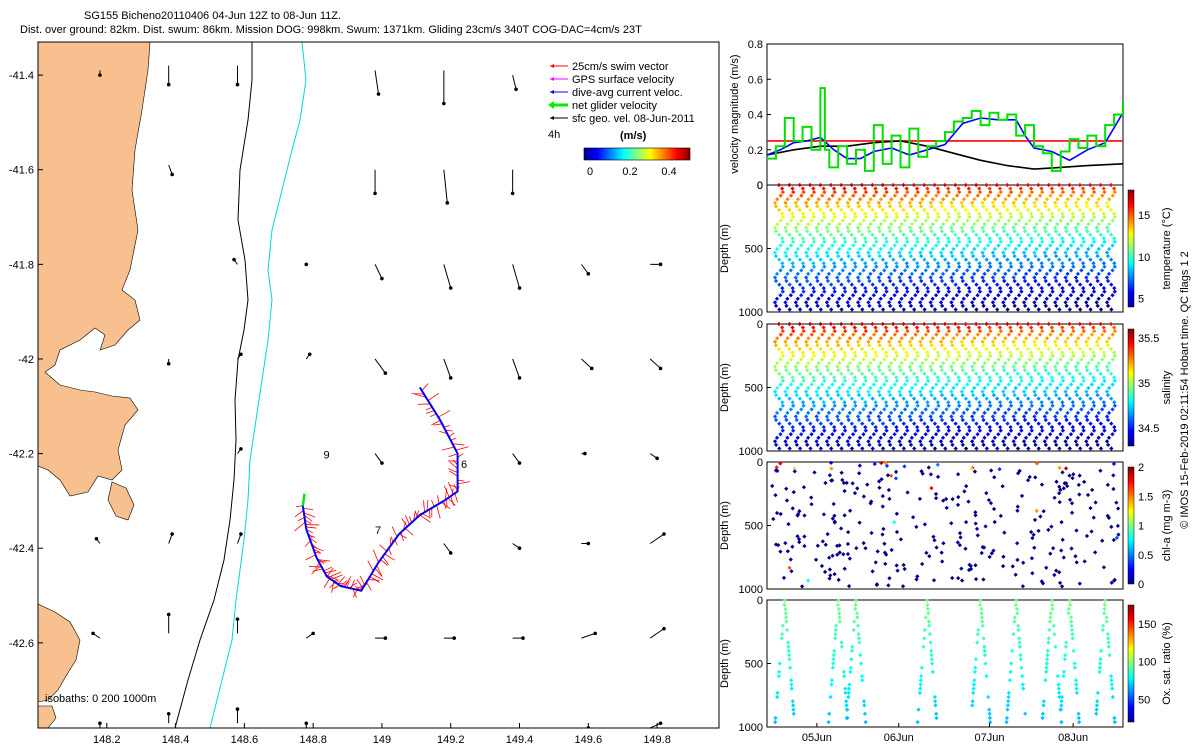  I want to click on section-ytick-label: 500, so click(754, 389).